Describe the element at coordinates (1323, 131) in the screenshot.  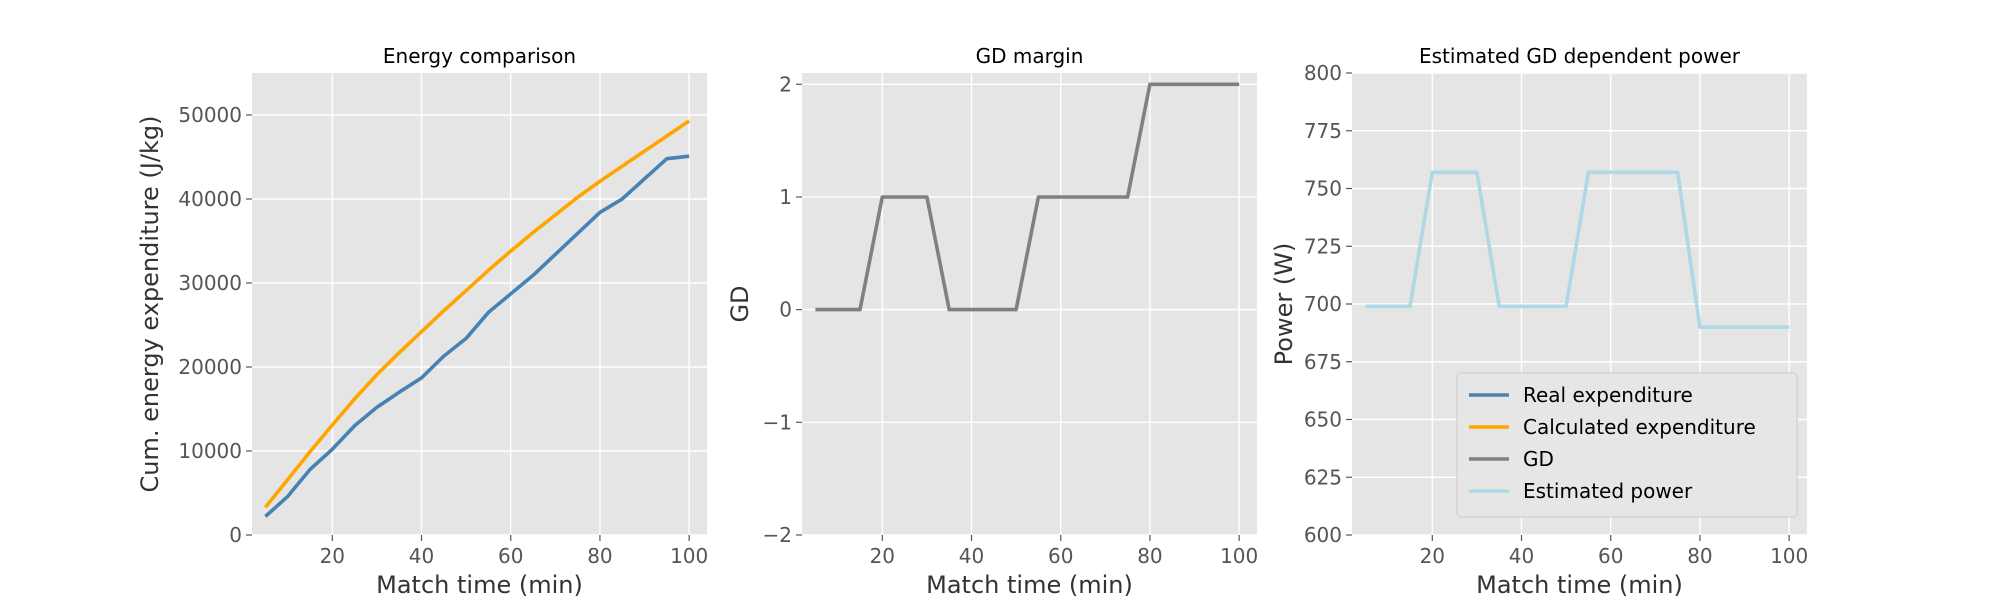
I see `y-tick-label: 775` at that location.